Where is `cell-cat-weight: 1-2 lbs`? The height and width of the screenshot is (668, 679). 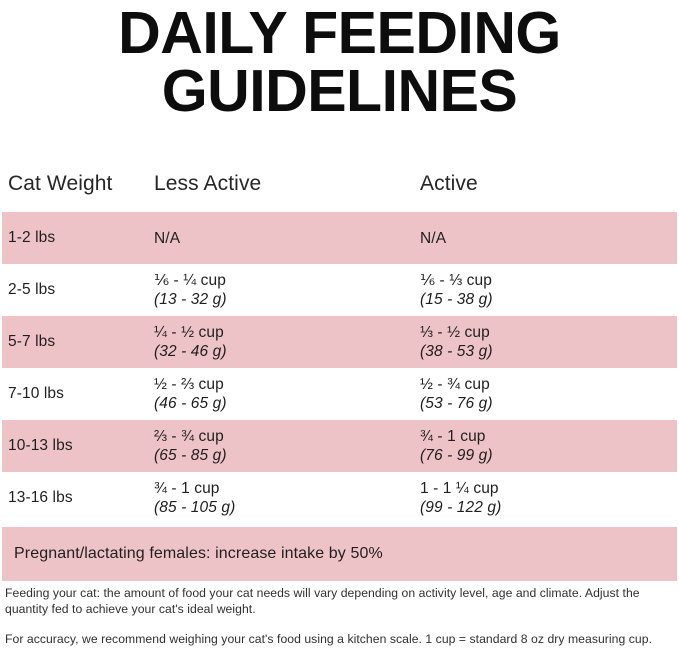
cell-cat-weight: 1-2 lbs is located at coordinates (32, 237).